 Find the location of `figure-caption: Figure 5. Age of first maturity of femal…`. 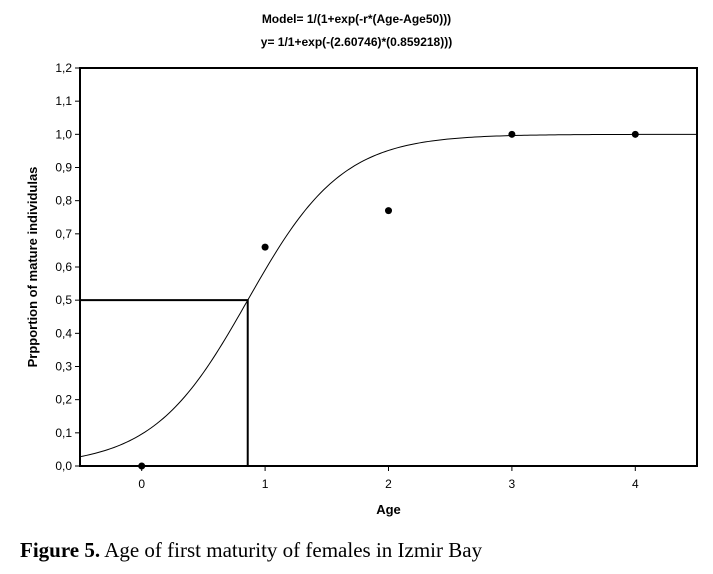

figure-caption: Figure 5. Age of first maturity of femal… is located at coordinates (251, 550).